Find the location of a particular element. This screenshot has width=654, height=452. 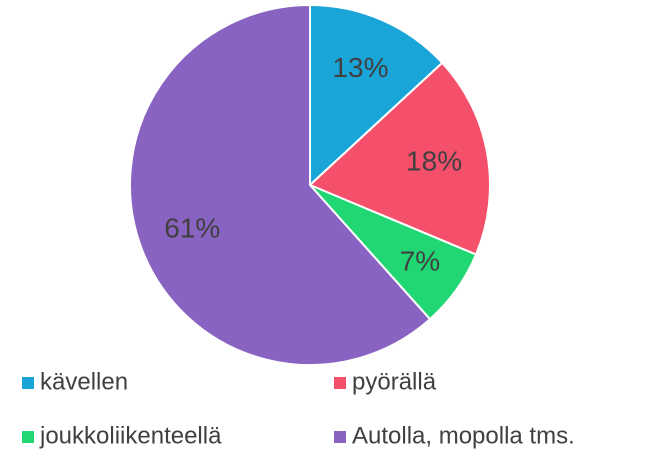

legend-label: pyörällä is located at coordinates (394, 381).